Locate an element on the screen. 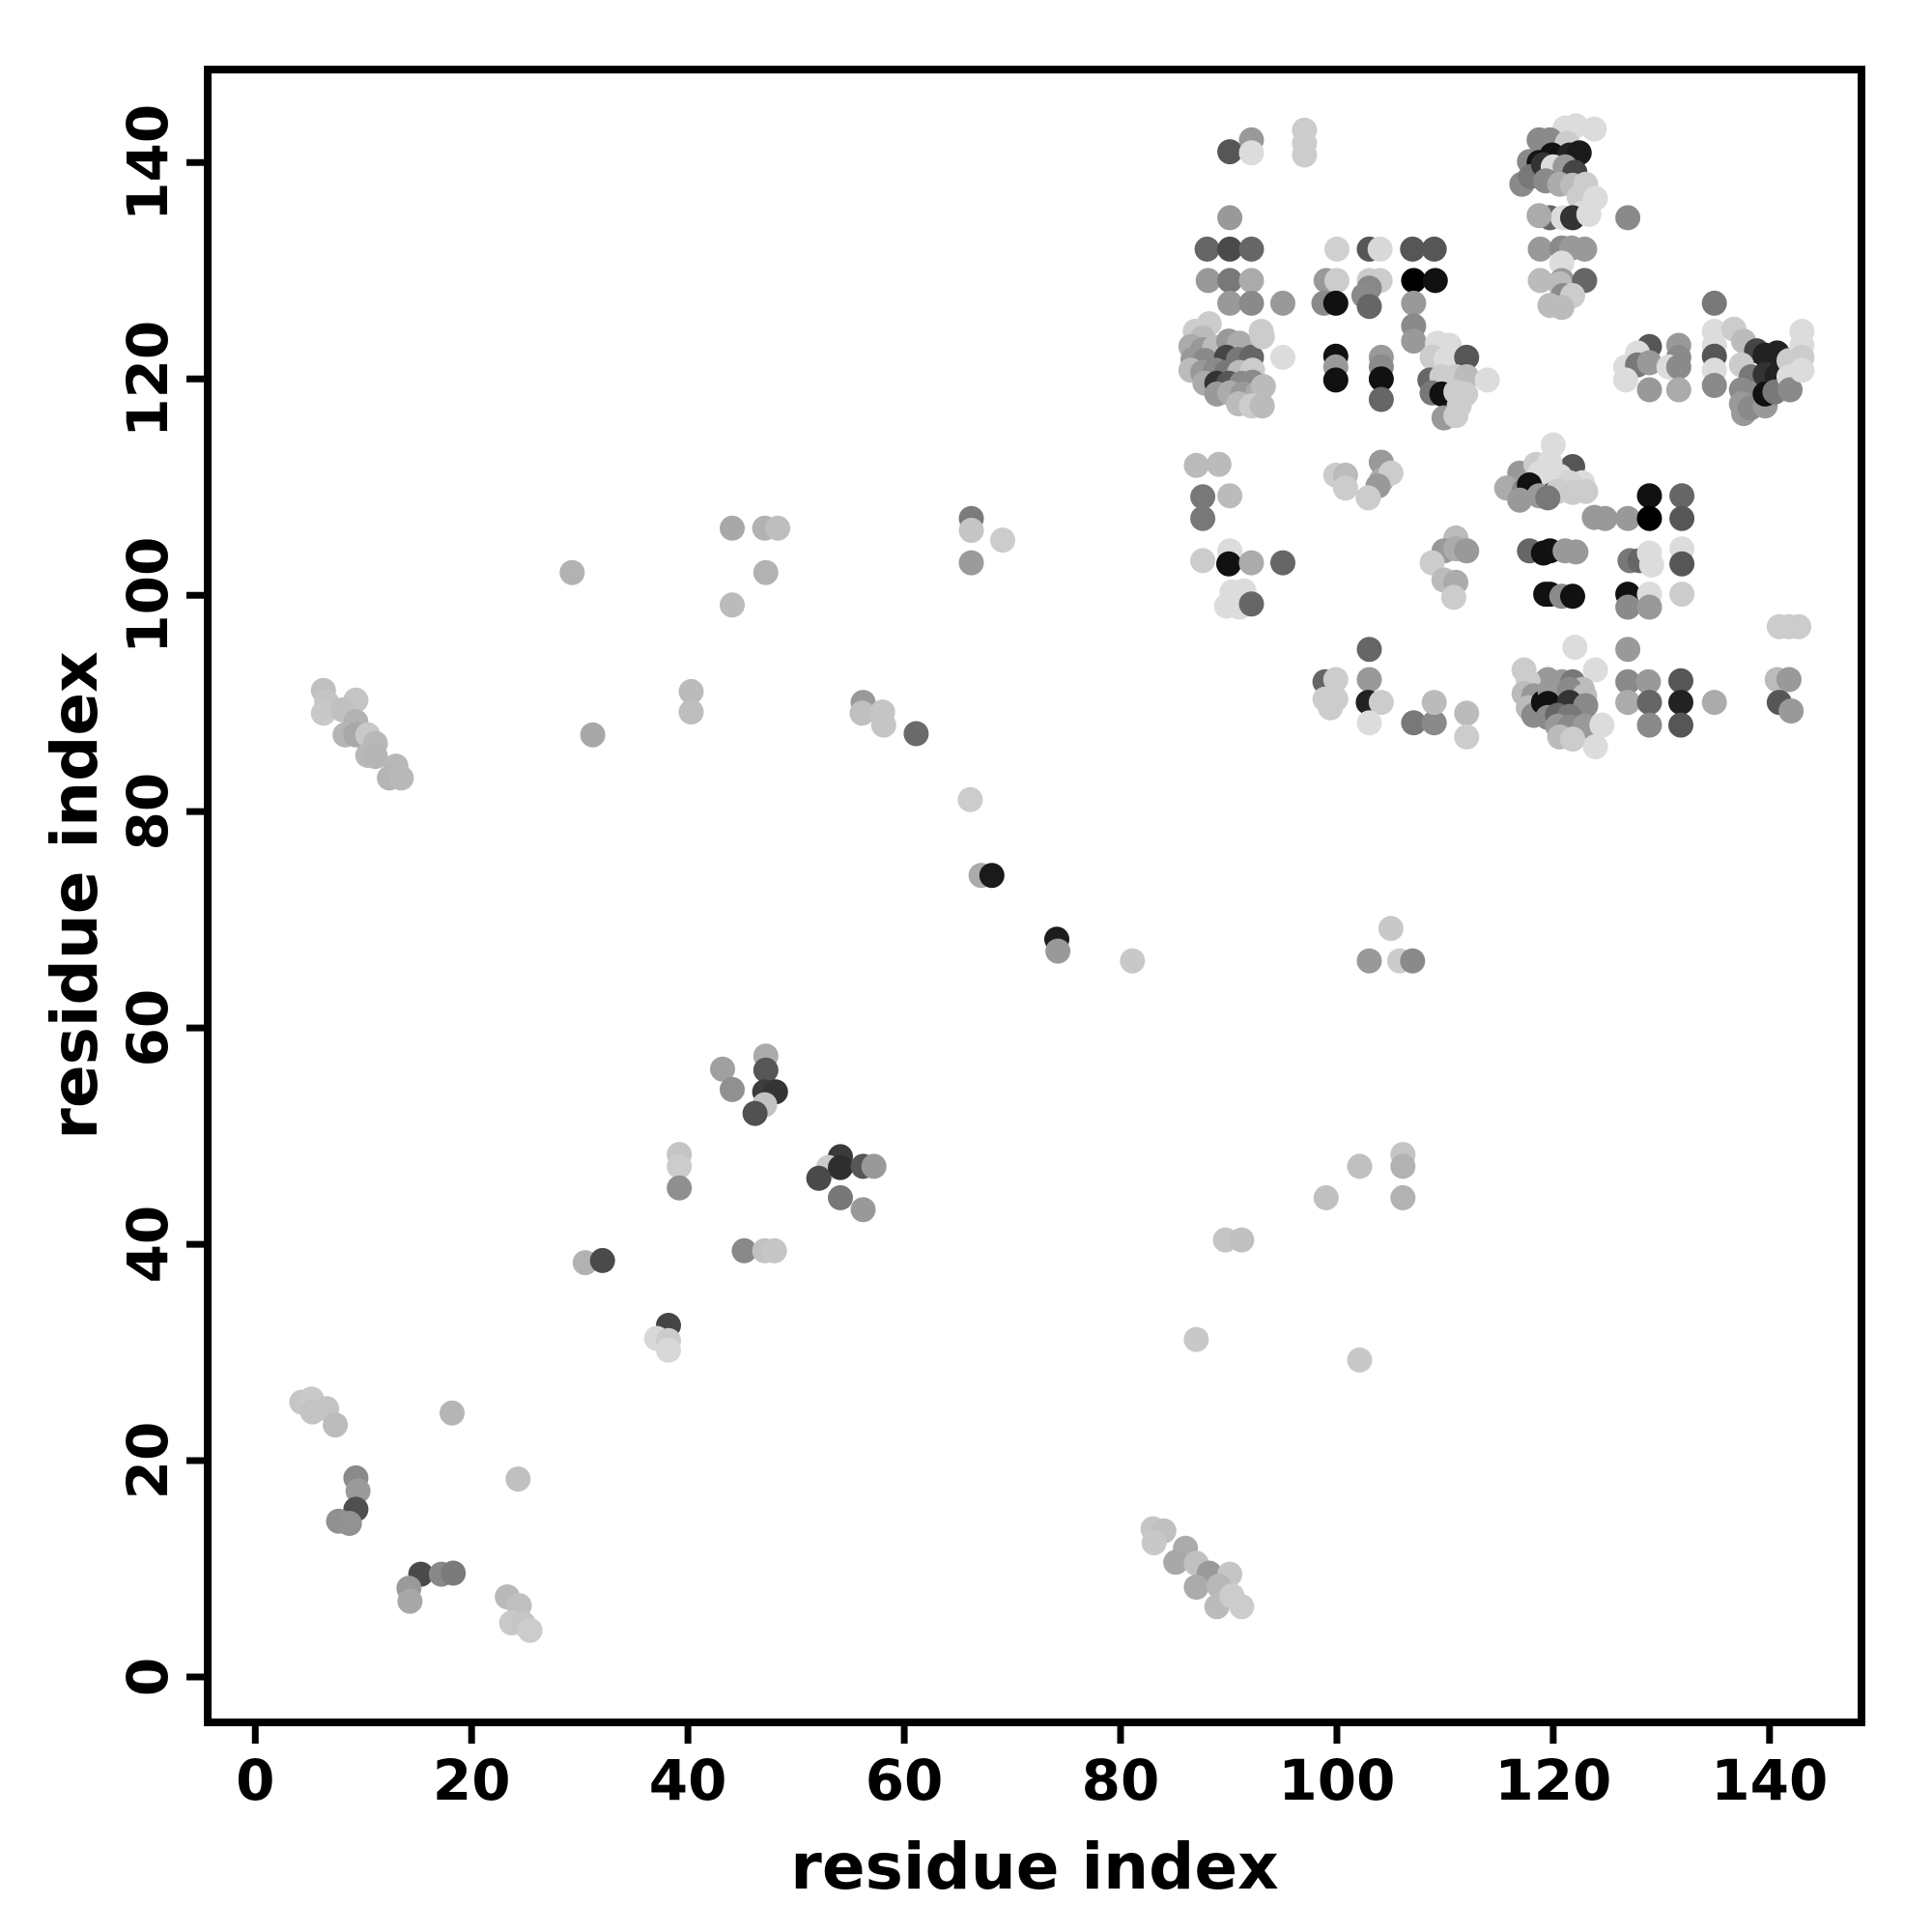 This screenshot has height=1932, width=1932. y-tick-label: 60 is located at coordinates (148, 1028).